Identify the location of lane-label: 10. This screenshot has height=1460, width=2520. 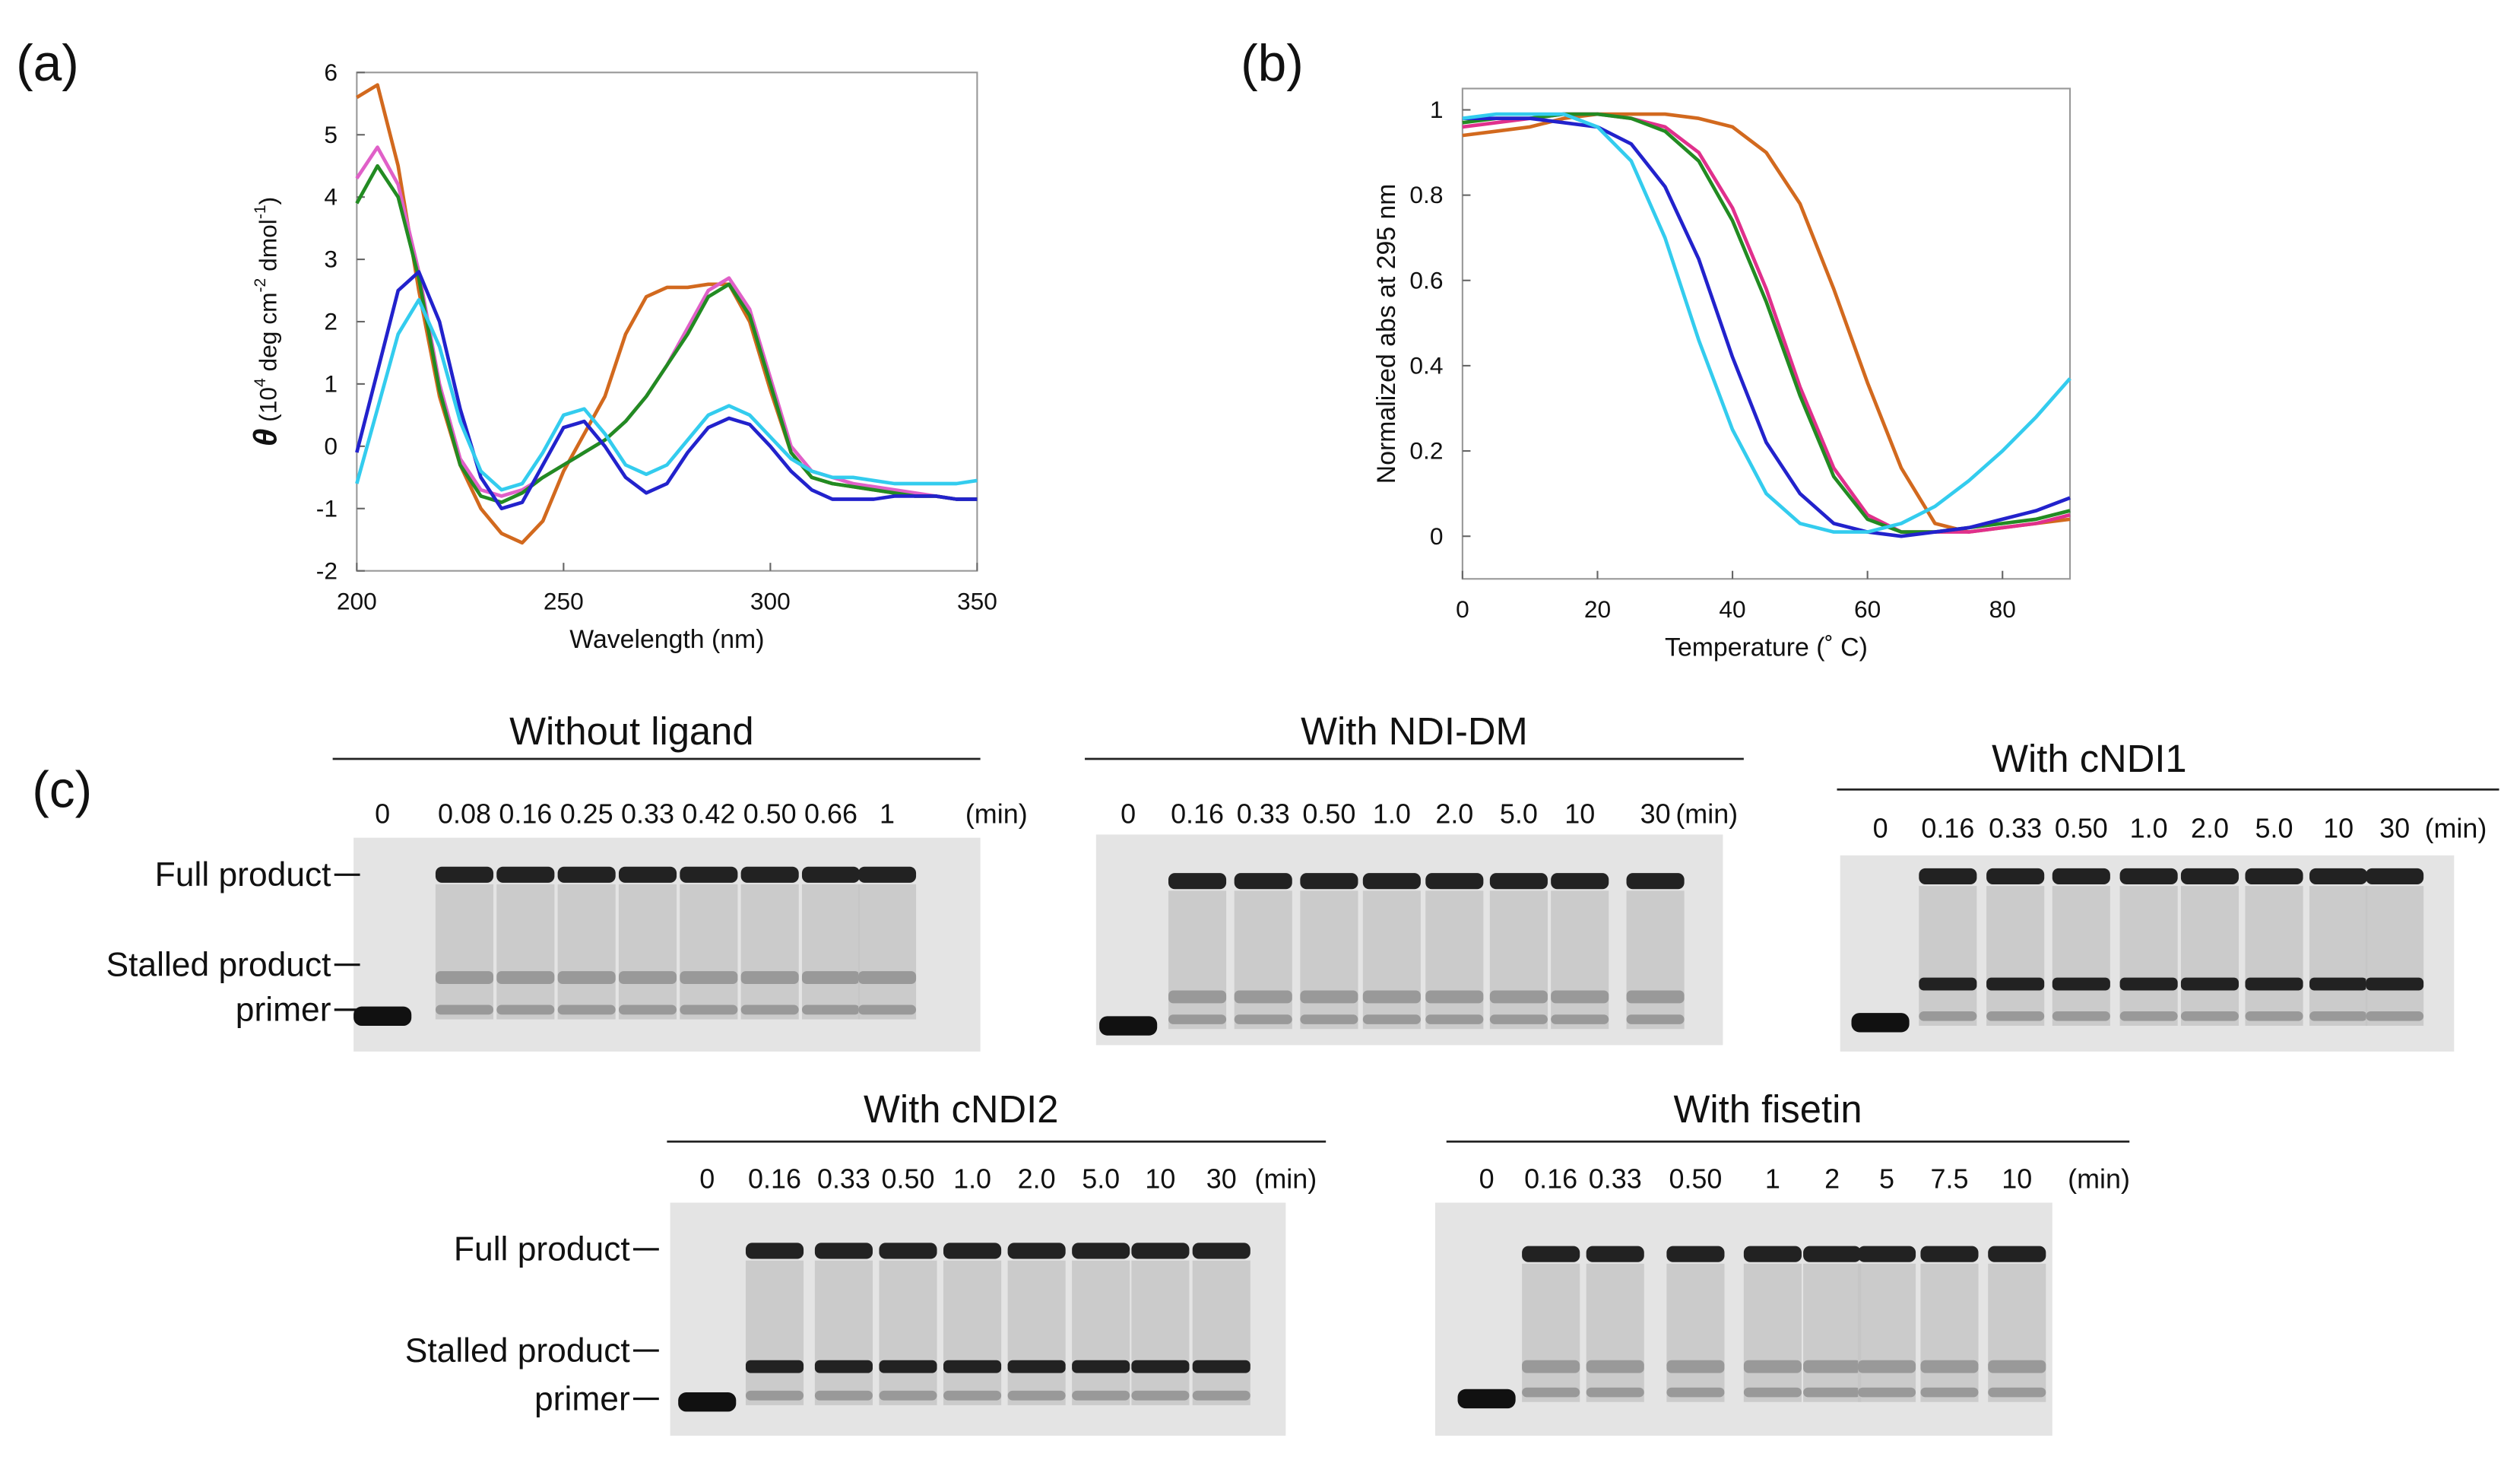
(2338, 828).